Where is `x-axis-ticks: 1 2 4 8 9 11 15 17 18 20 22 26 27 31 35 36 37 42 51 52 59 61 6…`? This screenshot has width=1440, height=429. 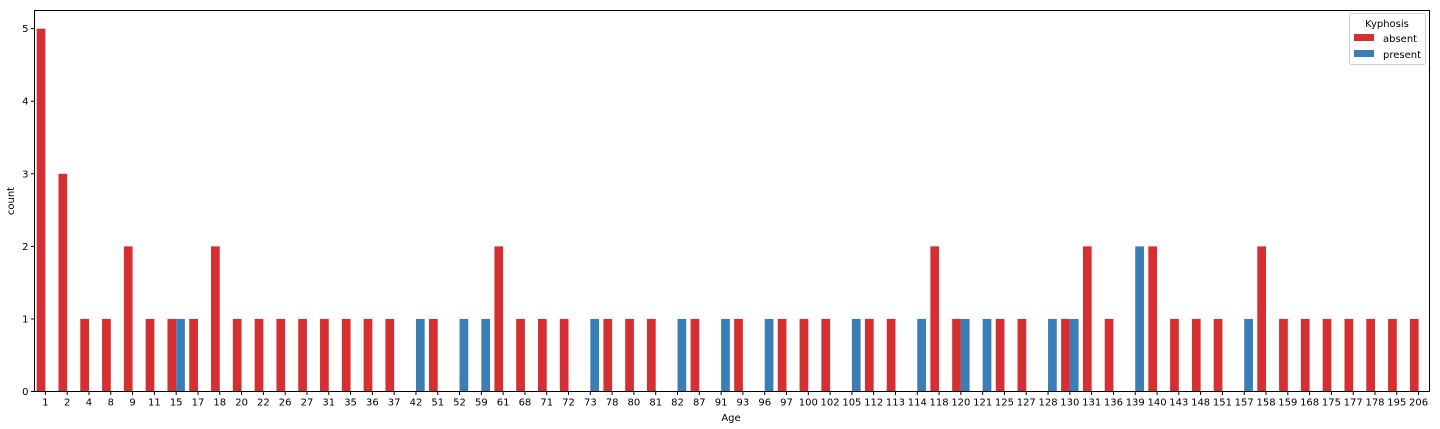
x-axis-ticks: 1 2 4 8 9 11 15 17 18 20 22 26 27 31 35 36 37 42 51 52 59 61 6… is located at coordinates (735, 400).